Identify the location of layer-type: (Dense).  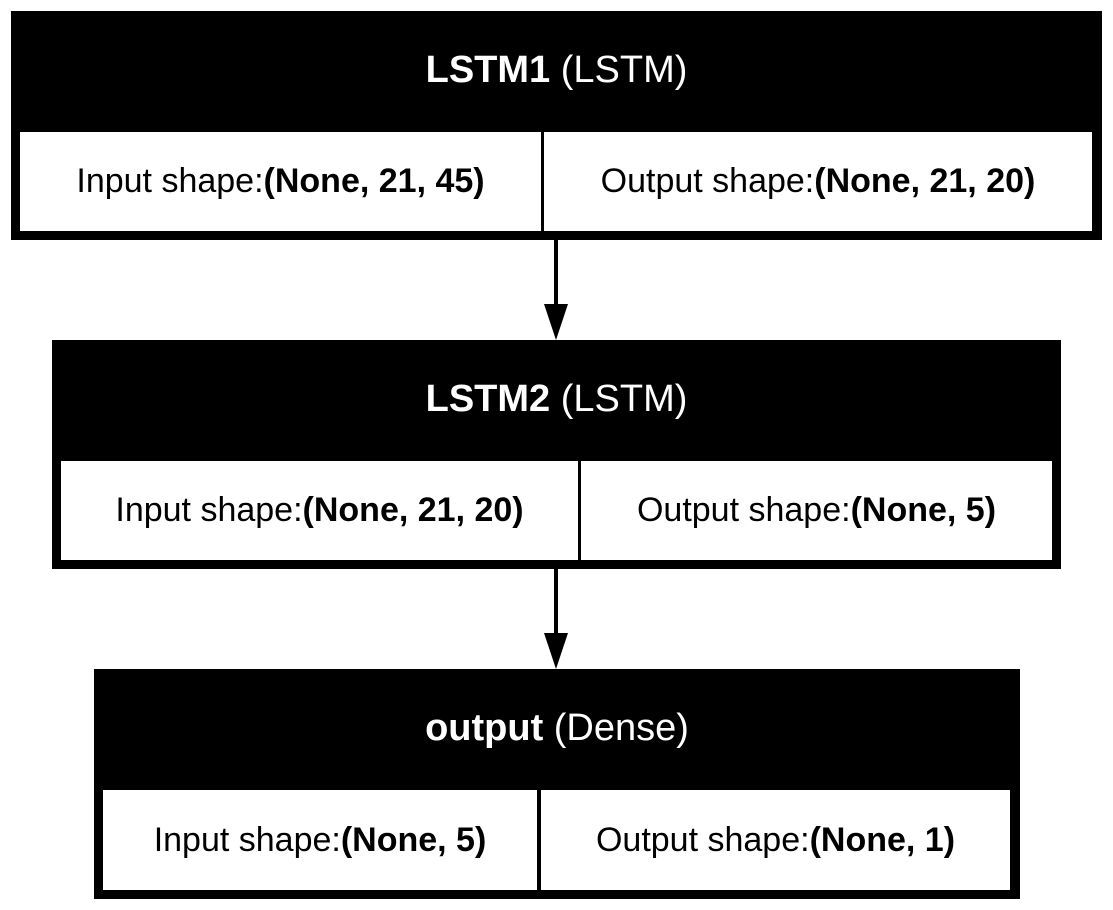
(621, 727).